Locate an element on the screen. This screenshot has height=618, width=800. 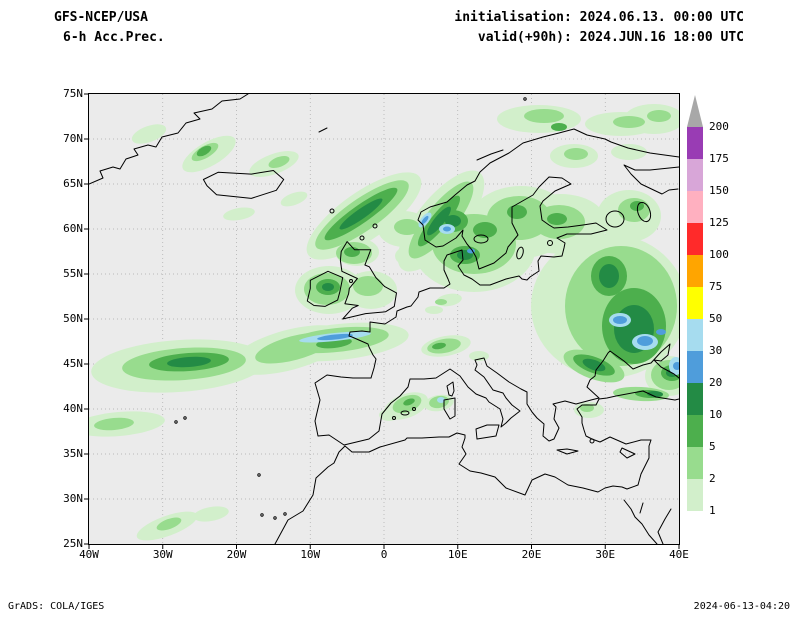
coast-africa-levant-turkey is located at coordinates (476, 467).